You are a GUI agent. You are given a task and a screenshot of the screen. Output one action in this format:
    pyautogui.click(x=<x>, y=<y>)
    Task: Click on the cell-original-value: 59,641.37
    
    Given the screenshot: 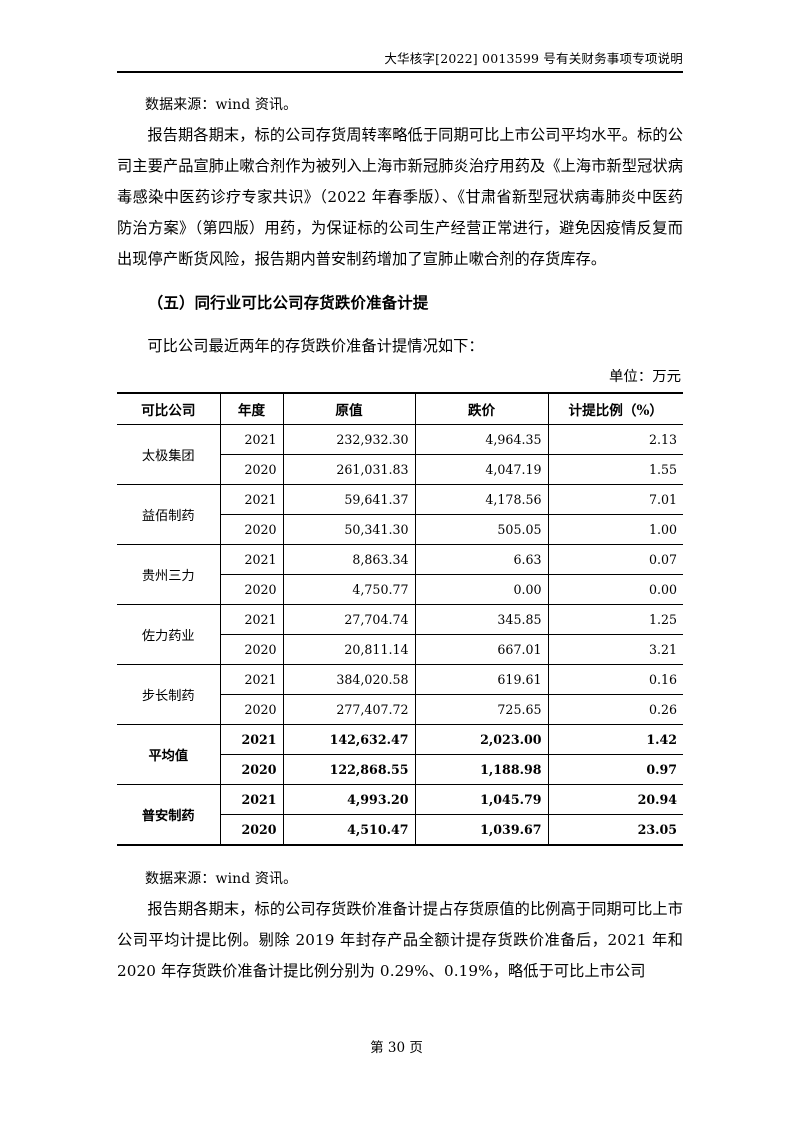 What is the action you would take?
    pyautogui.click(x=349, y=499)
    